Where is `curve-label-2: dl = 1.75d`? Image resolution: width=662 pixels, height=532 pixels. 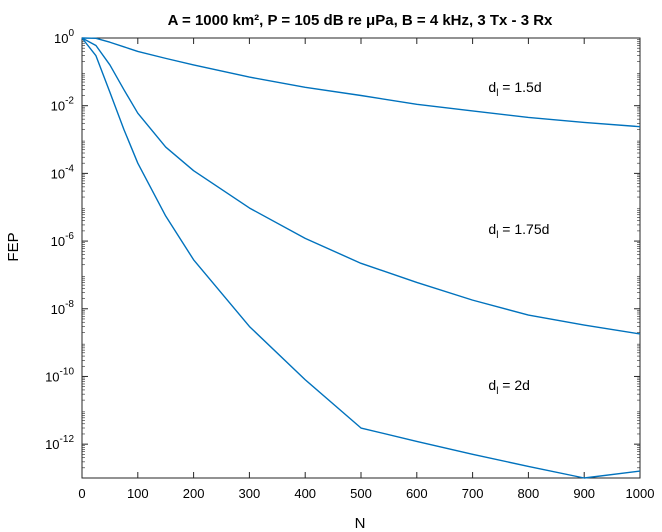
curve-label-2: dl = 1.75d is located at coordinates (518, 231).